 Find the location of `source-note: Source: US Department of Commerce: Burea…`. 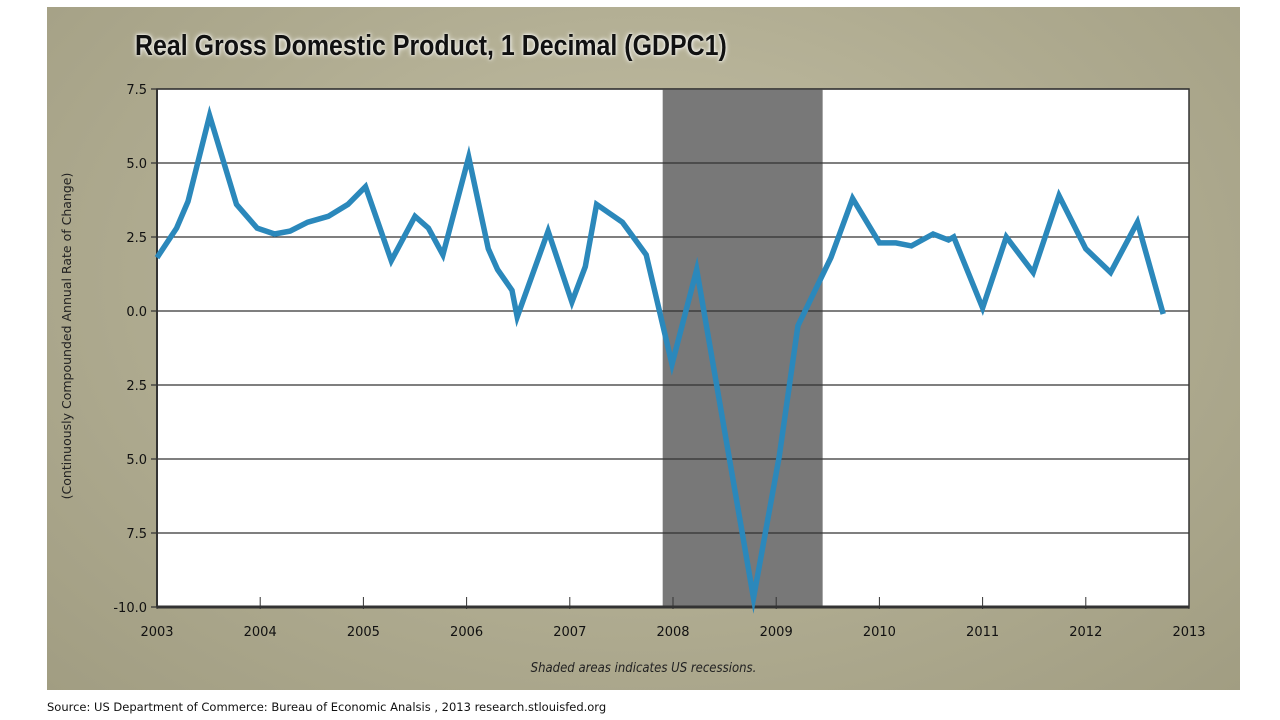

source-note: Source: US Department of Commerce: Burea… is located at coordinates (327, 707).